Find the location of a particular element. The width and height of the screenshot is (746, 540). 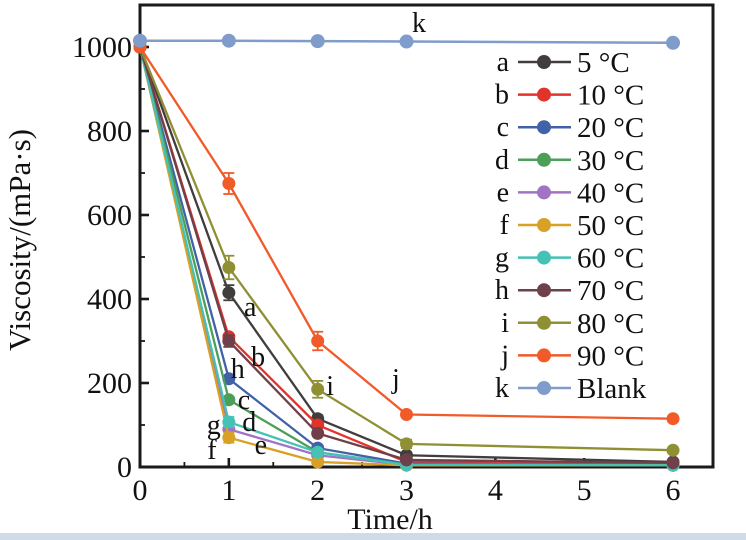

y-tick-label-0: 0 is located at coordinates (124, 467).